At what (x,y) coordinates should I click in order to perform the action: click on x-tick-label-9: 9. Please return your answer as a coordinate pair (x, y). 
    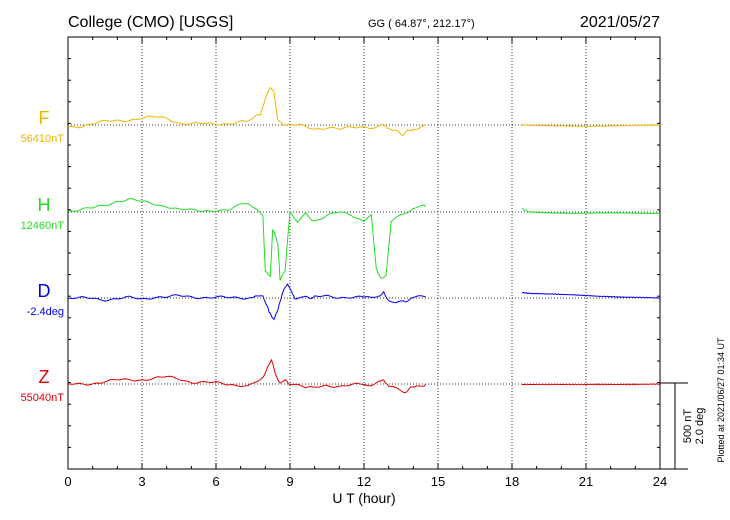
    Looking at the image, I should click on (289, 481).